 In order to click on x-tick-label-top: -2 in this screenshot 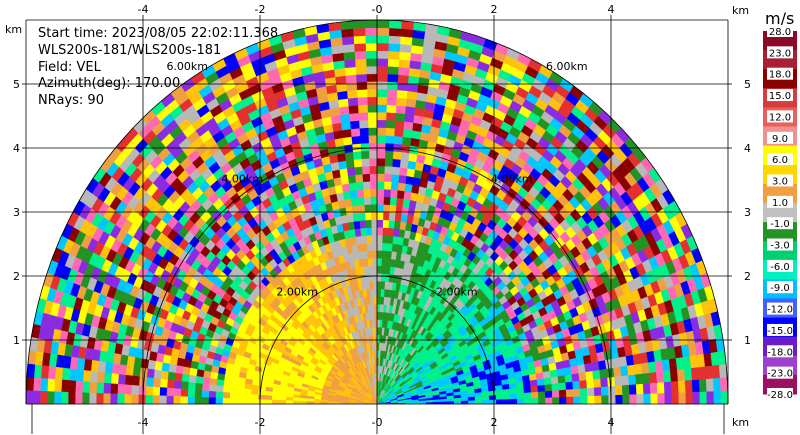, I will do `click(260, 9)`.